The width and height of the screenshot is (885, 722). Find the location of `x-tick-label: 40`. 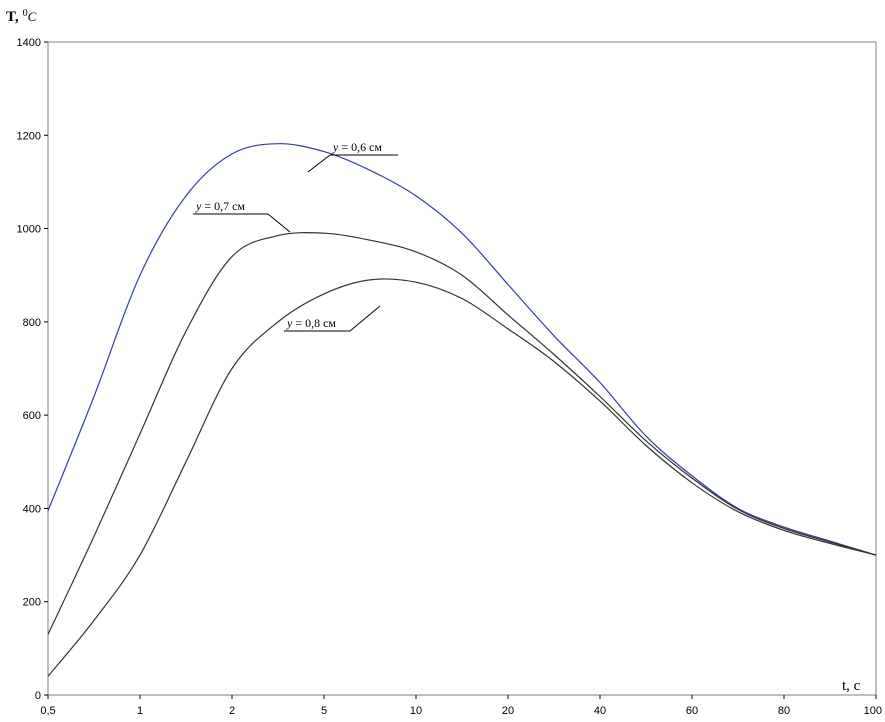

x-tick-label: 40 is located at coordinates (600, 711).